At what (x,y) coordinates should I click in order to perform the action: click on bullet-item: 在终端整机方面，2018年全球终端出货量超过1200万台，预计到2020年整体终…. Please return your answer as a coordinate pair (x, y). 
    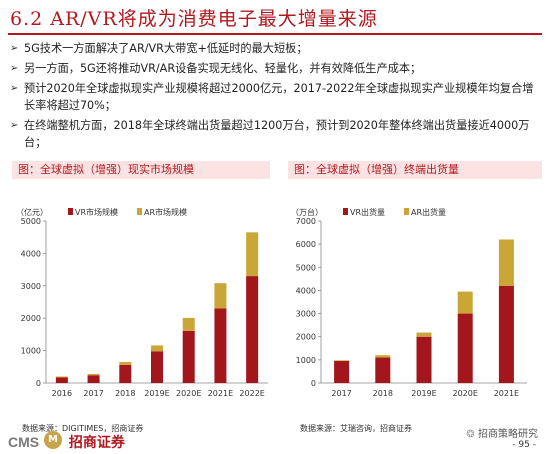
    Looking at the image, I should click on (276, 134).